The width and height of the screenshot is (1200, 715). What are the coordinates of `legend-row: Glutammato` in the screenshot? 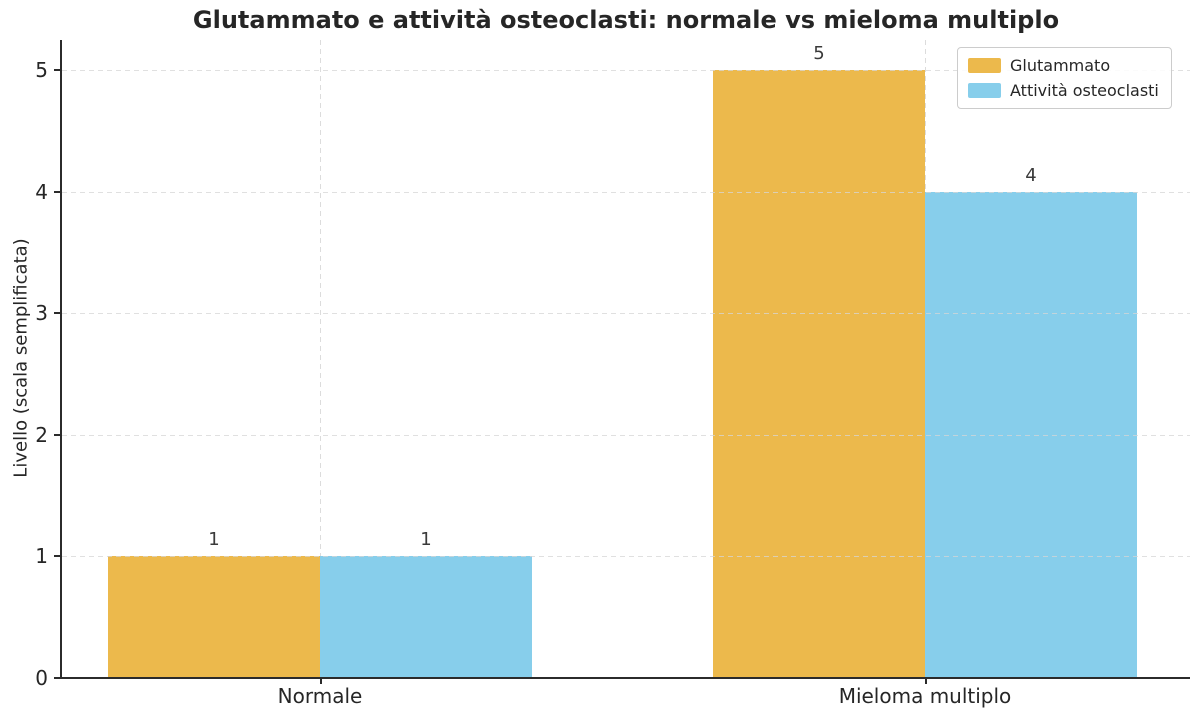 It's located at (1063, 65).